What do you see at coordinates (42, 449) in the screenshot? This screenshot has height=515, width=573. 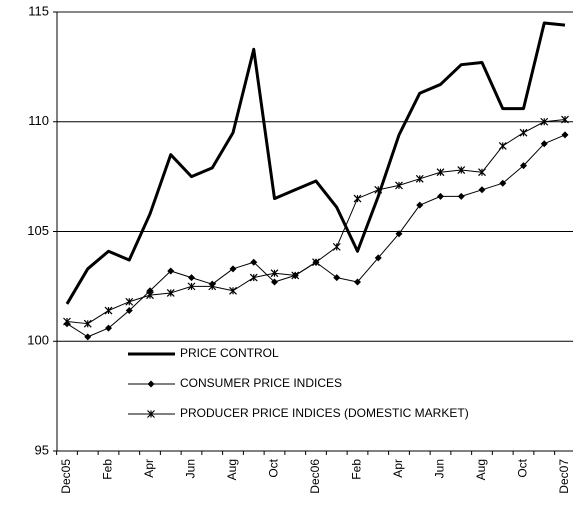 I see `y-tick-label: 95` at bounding box center [42, 449].